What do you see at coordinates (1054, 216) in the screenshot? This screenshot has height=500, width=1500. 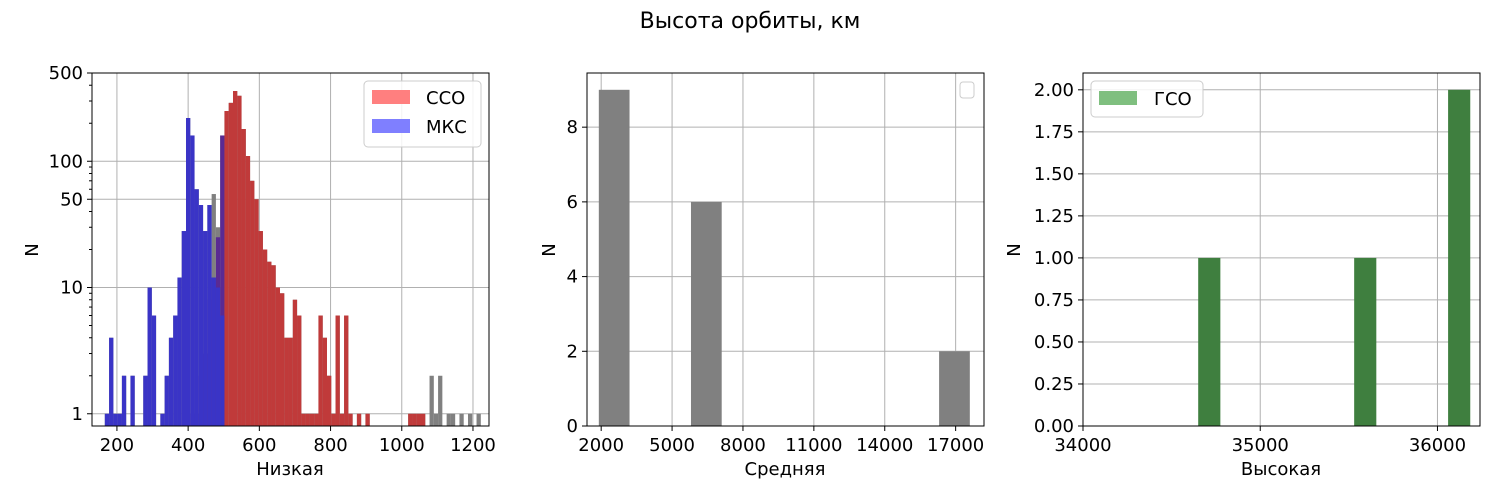 I see `y-tick-label: 1.25` at bounding box center [1054, 216].